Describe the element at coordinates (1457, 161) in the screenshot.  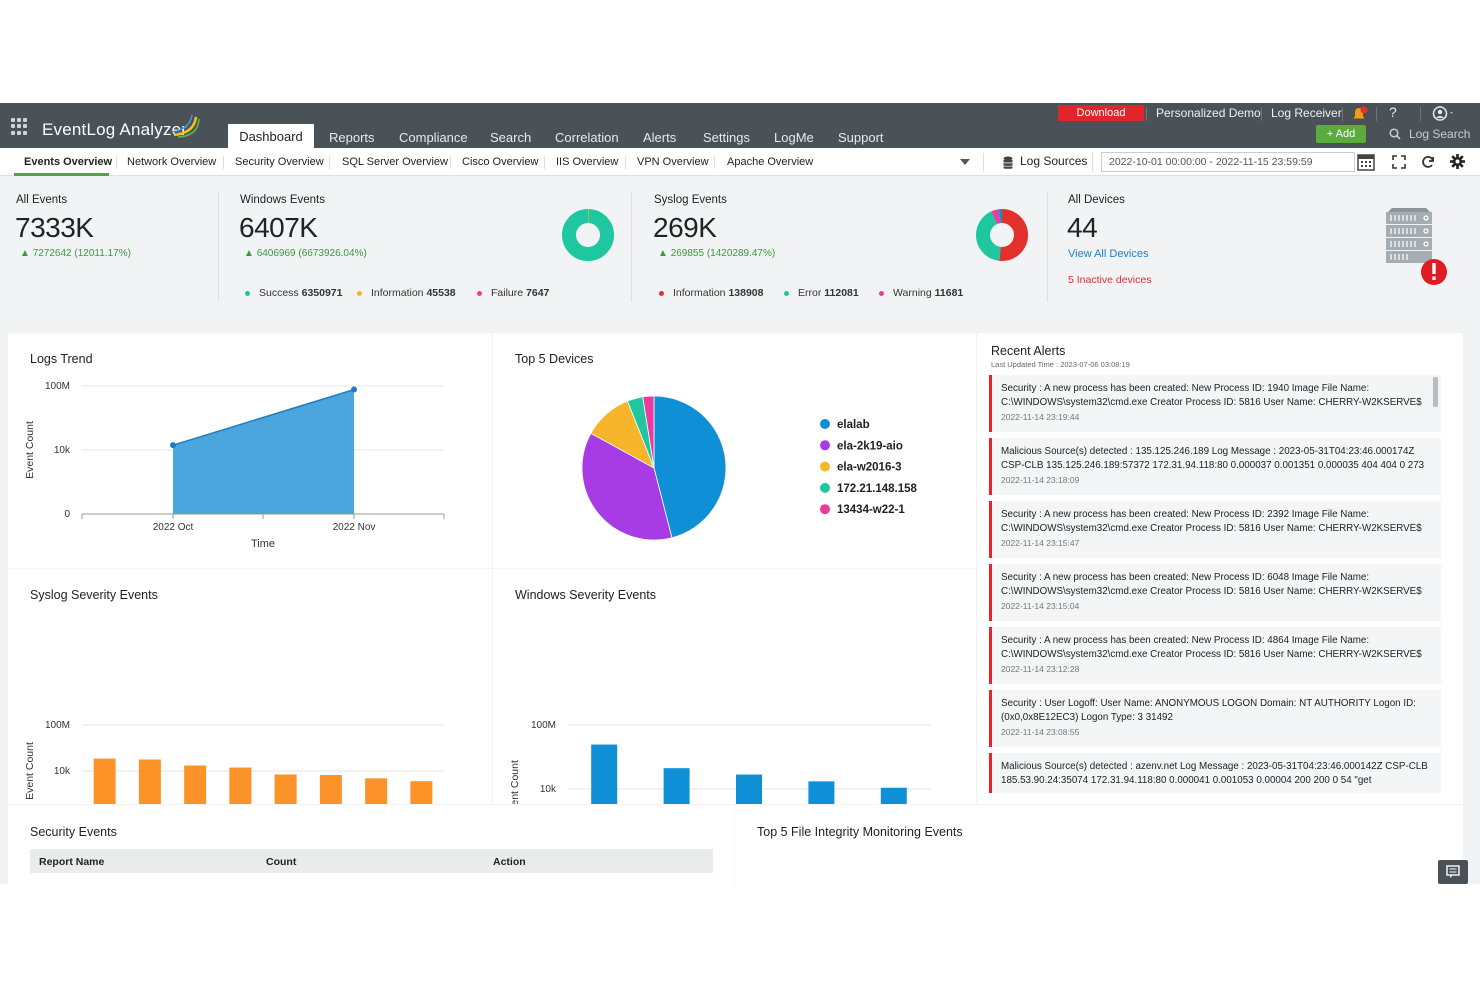
I see `settings-gear-icon` at that location.